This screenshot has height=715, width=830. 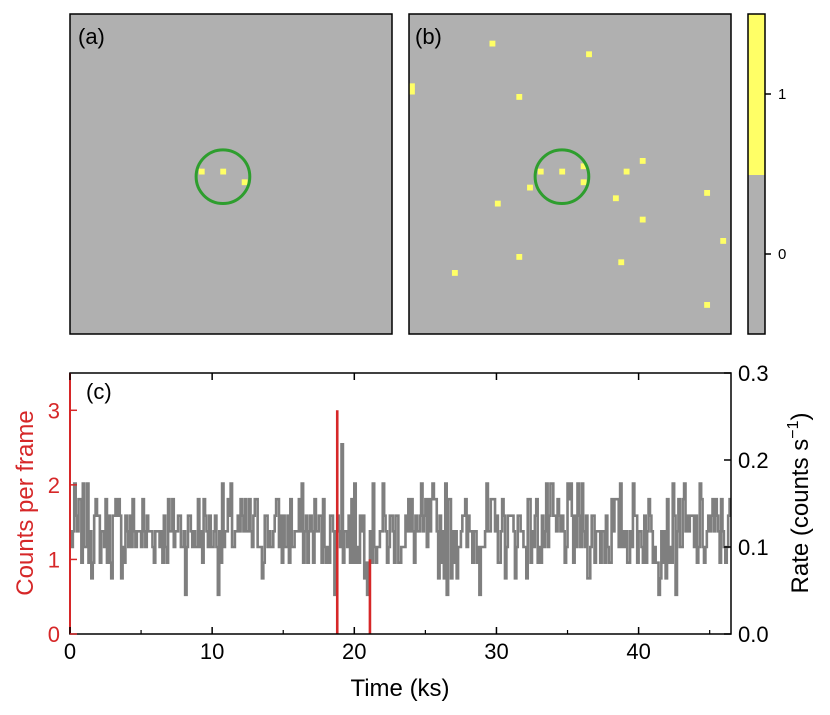 What do you see at coordinates (793, 429) in the screenshot?
I see `right-y-axis-title-exponent: −1` at bounding box center [793, 429].